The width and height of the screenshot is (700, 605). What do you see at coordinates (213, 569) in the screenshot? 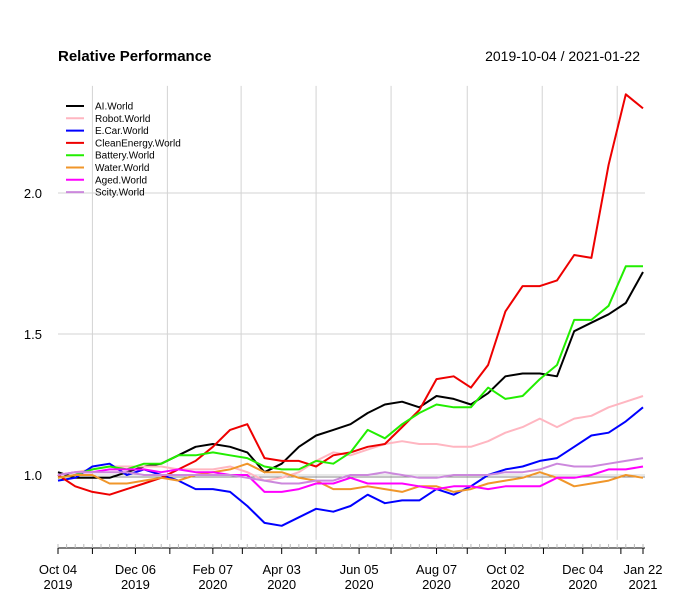
I see `x-tick-label: Feb 07` at bounding box center [213, 569].